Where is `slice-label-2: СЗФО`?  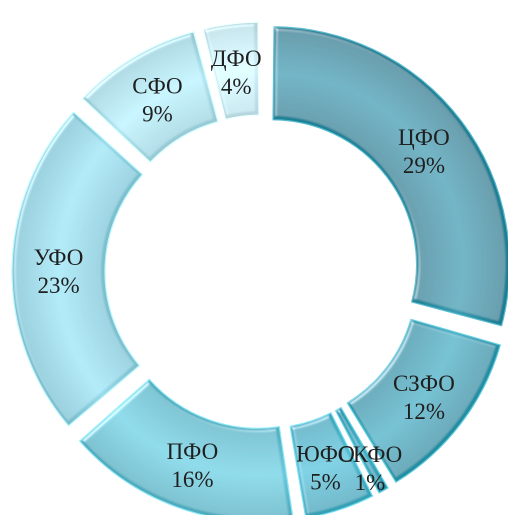
slice-label-2: СЗФО is located at coordinates (424, 383).